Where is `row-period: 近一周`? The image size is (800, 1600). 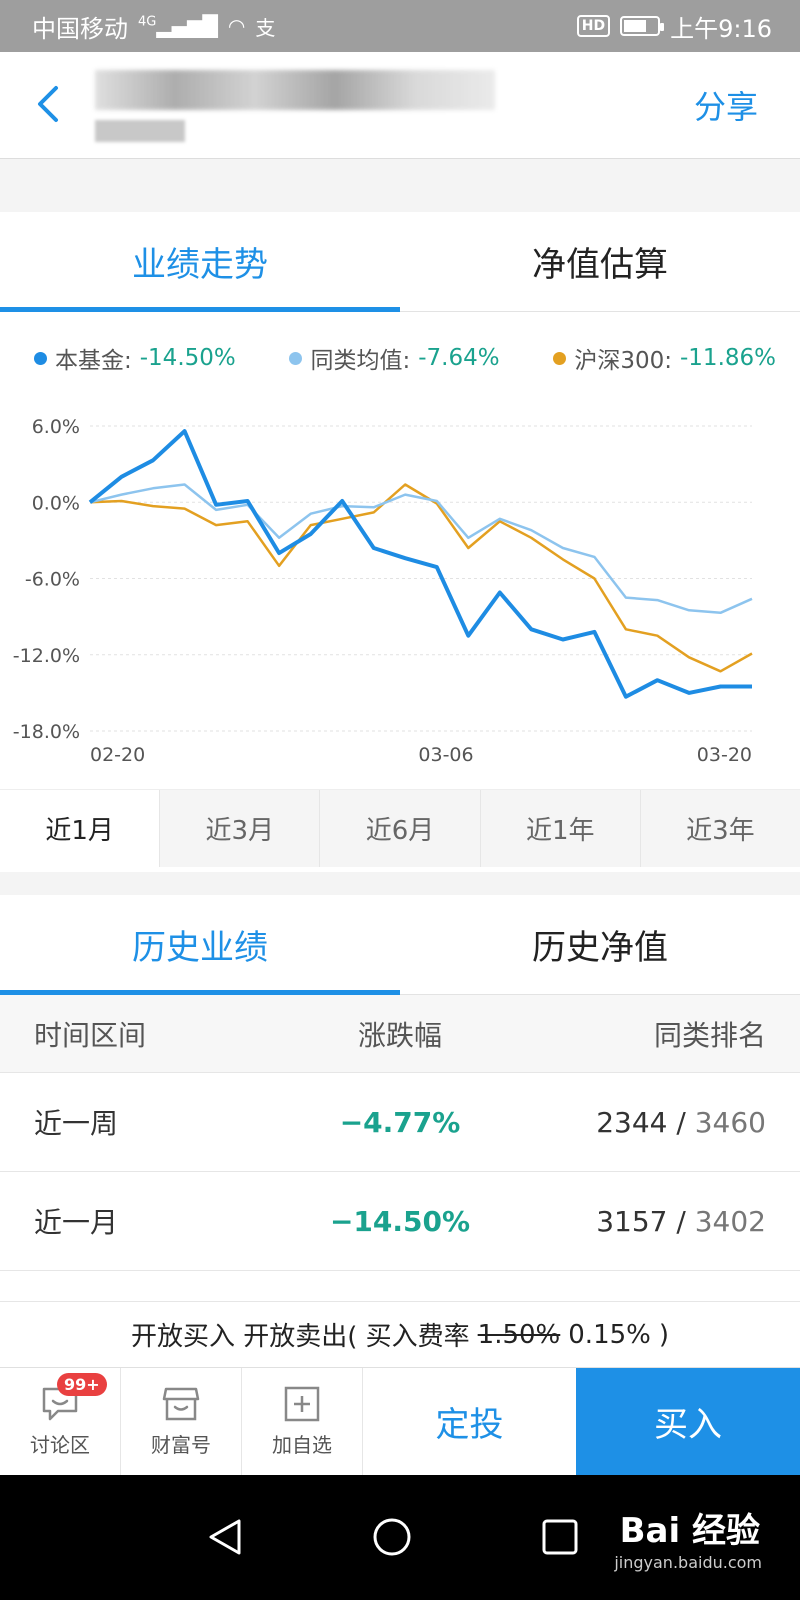 row-period: 近一周 is located at coordinates (76, 1123).